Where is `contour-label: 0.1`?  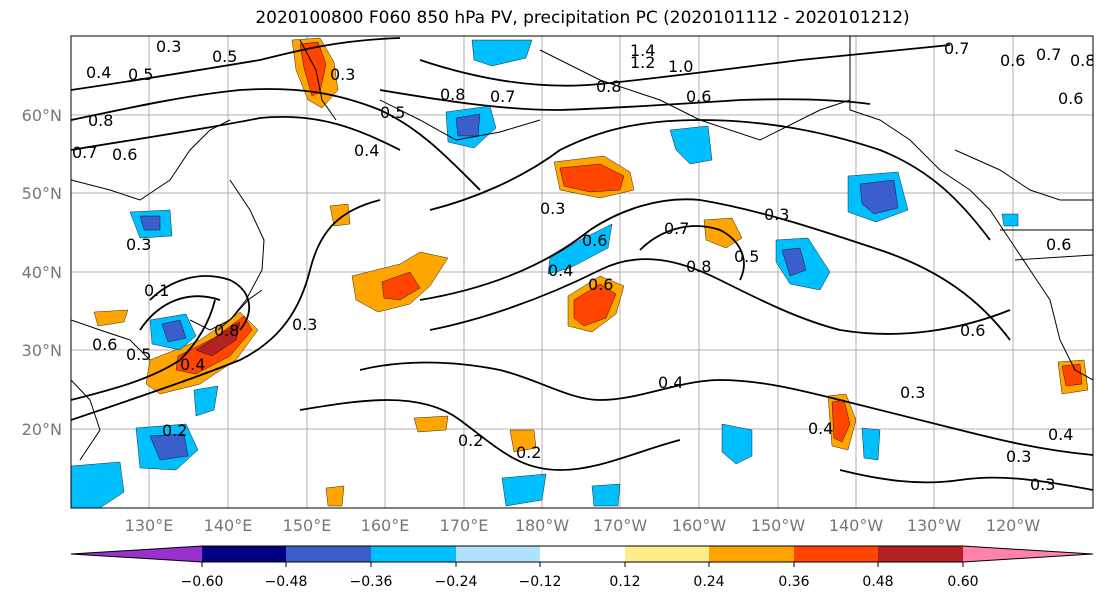 contour-label: 0.1 is located at coordinates (156, 290).